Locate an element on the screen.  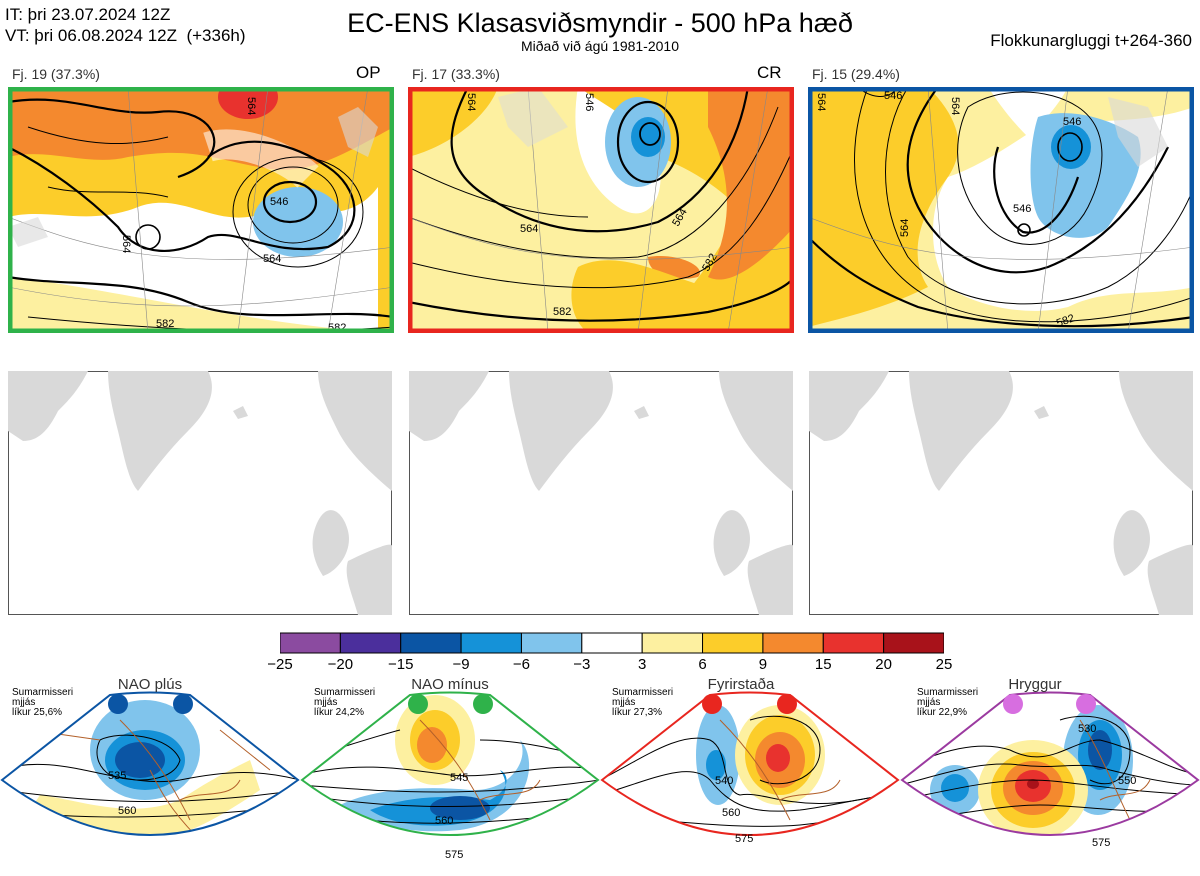
cluster-2-frame is located at coordinates (601, 210).